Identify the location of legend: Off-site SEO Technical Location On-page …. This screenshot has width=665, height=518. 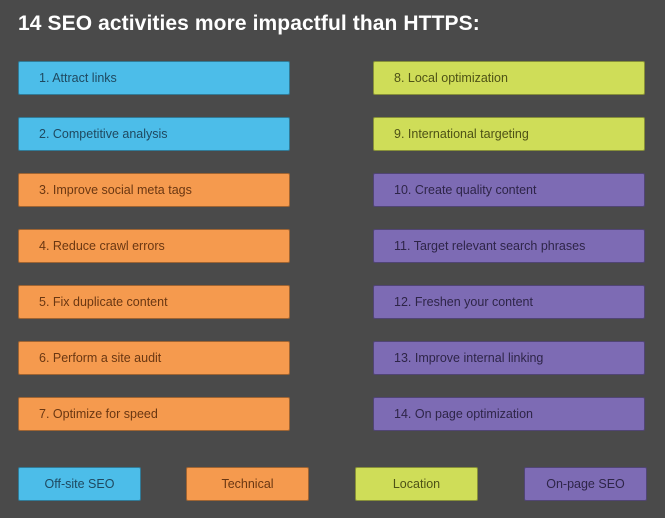
(332, 484).